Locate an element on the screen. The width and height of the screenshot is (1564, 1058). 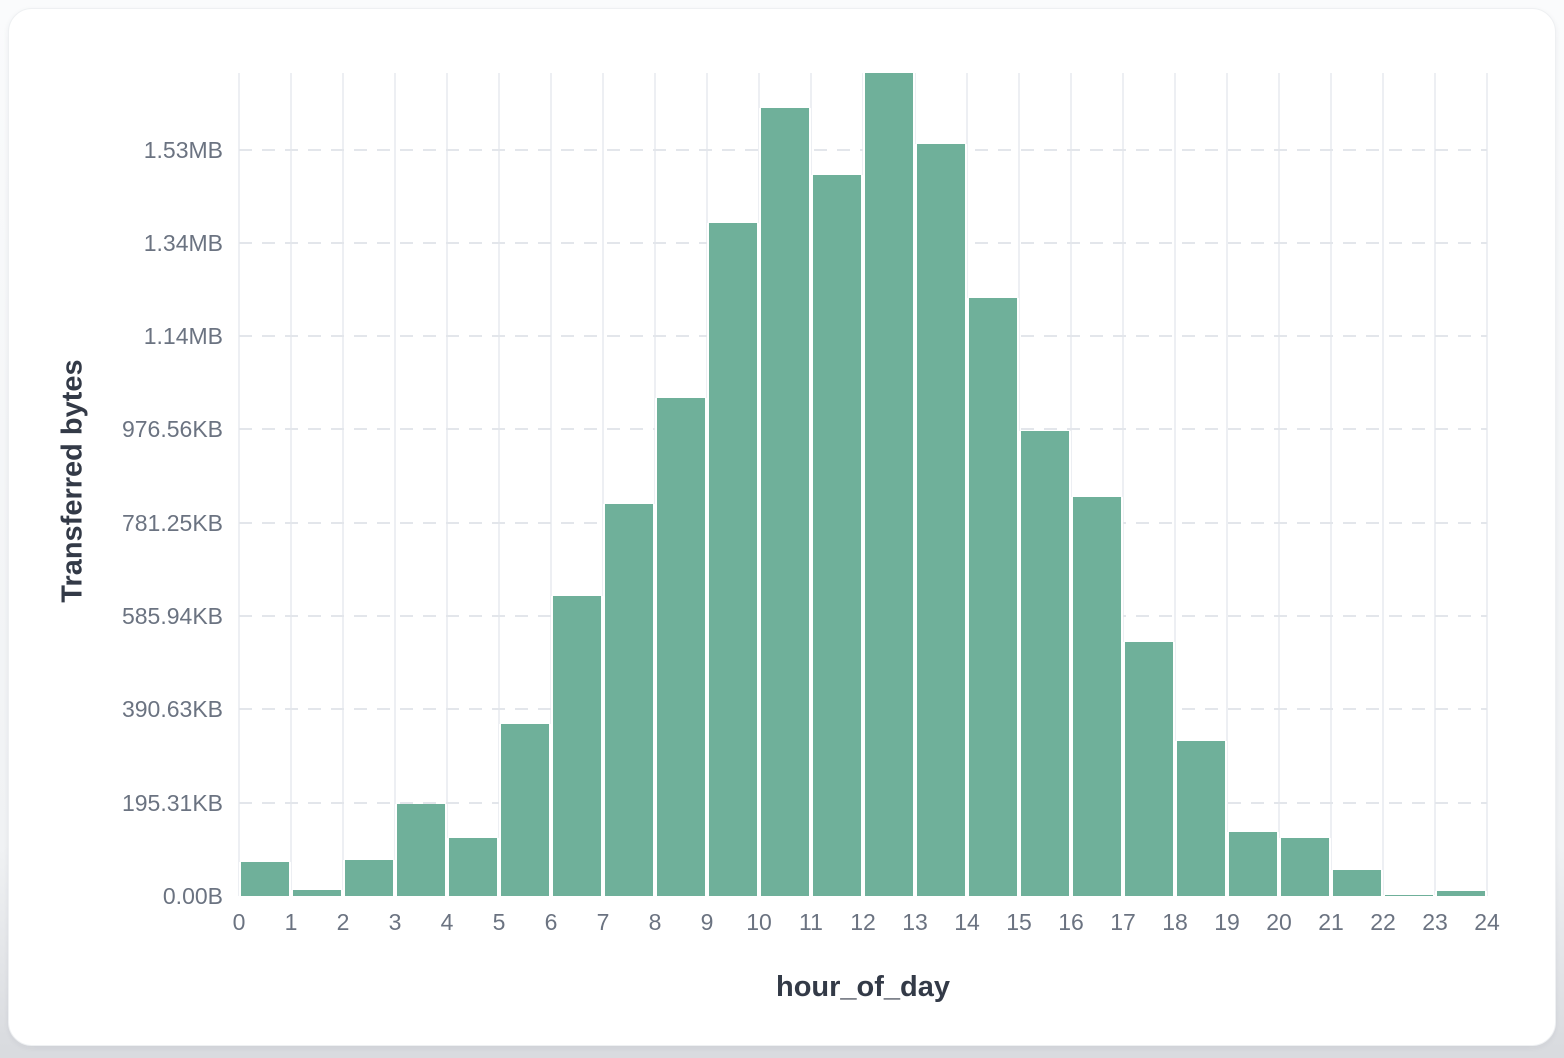
x-tick-label: 19 is located at coordinates (1227, 922).